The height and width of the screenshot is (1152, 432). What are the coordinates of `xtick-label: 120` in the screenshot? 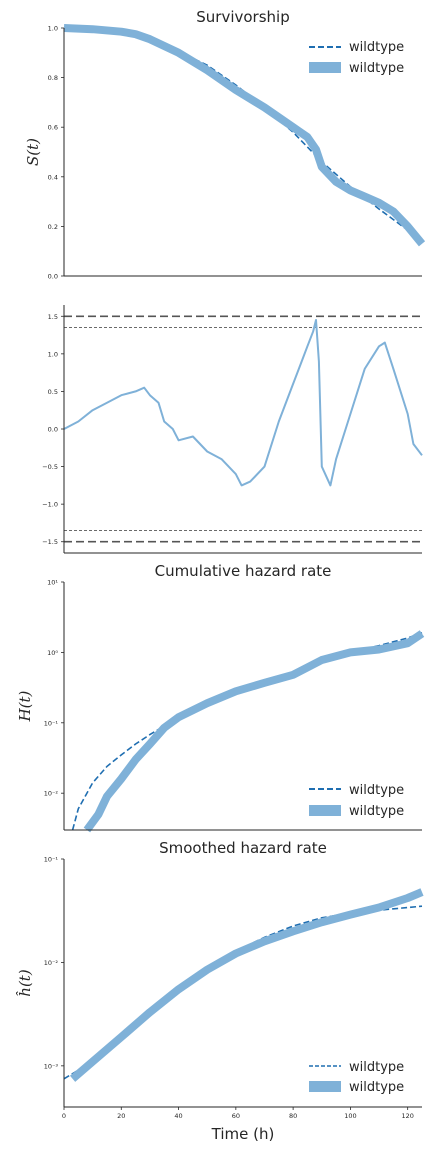 It's located at (407, 1116).